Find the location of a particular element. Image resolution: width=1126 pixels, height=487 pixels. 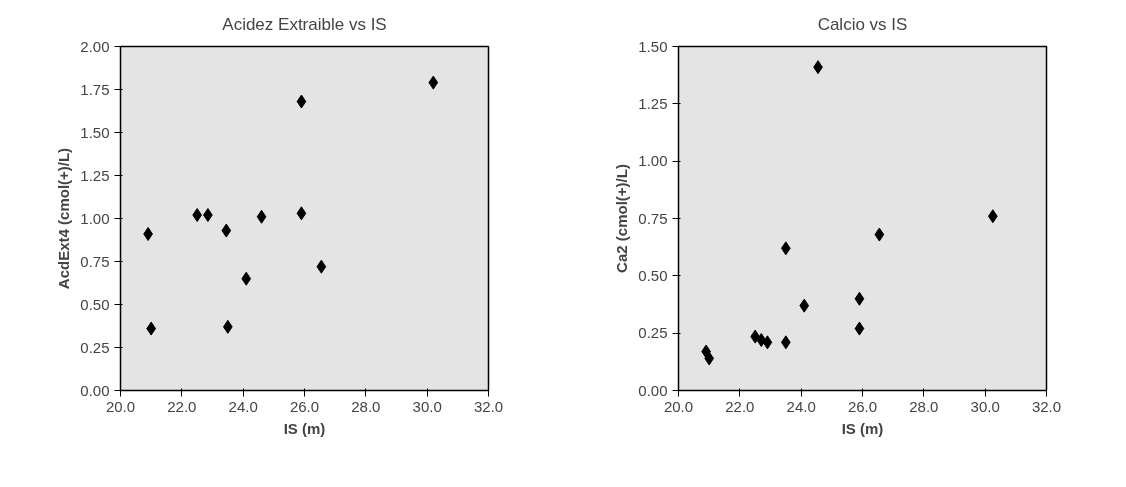

y-axis-title: AcdExt4 (cmol(+)/L) is located at coordinates (64, 218).